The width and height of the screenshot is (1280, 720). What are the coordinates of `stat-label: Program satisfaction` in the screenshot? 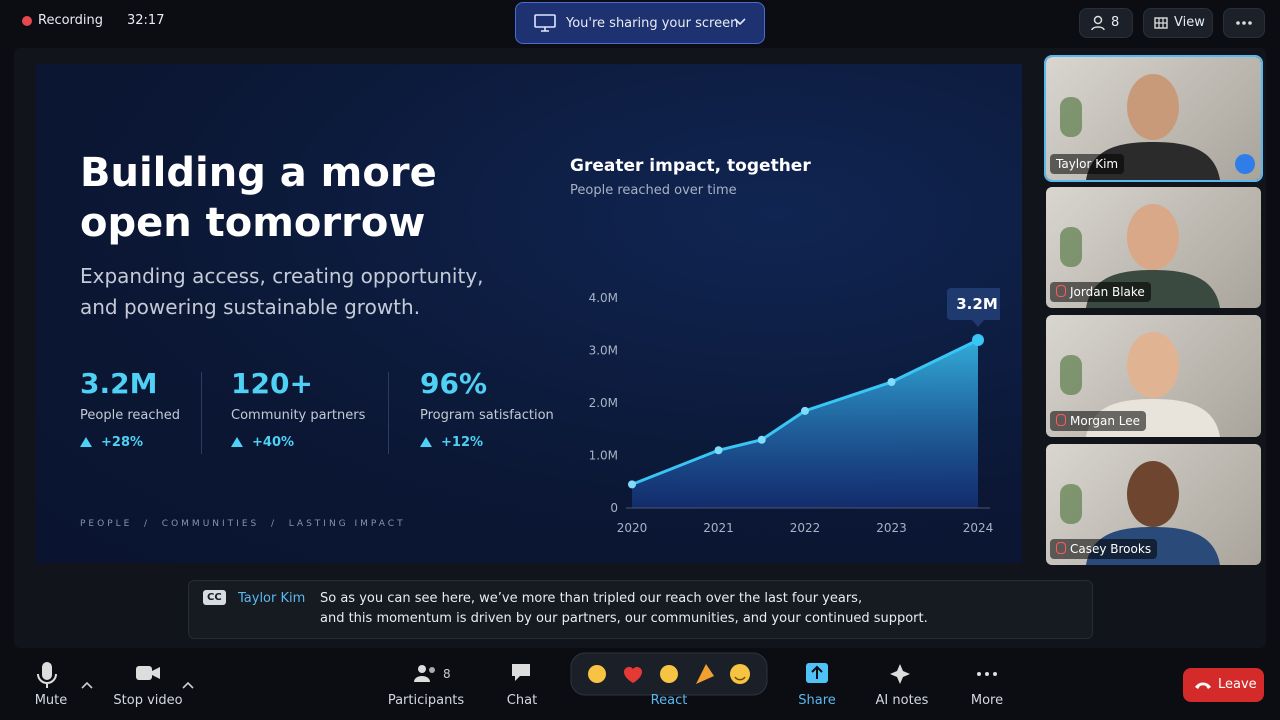 It's located at (487, 415).